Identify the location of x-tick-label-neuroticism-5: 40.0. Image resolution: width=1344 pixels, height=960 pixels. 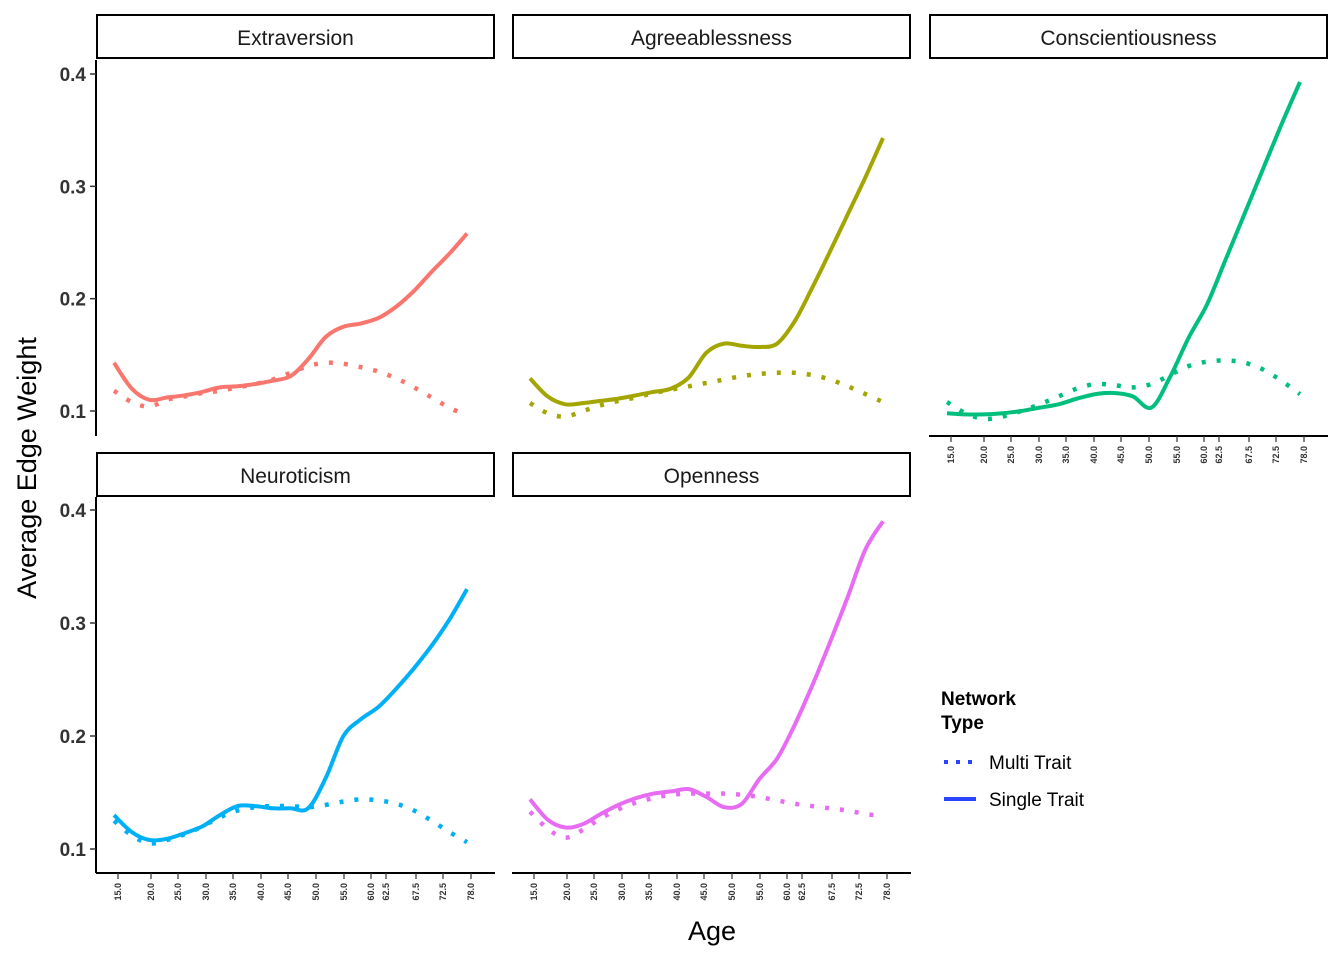
(261, 892).